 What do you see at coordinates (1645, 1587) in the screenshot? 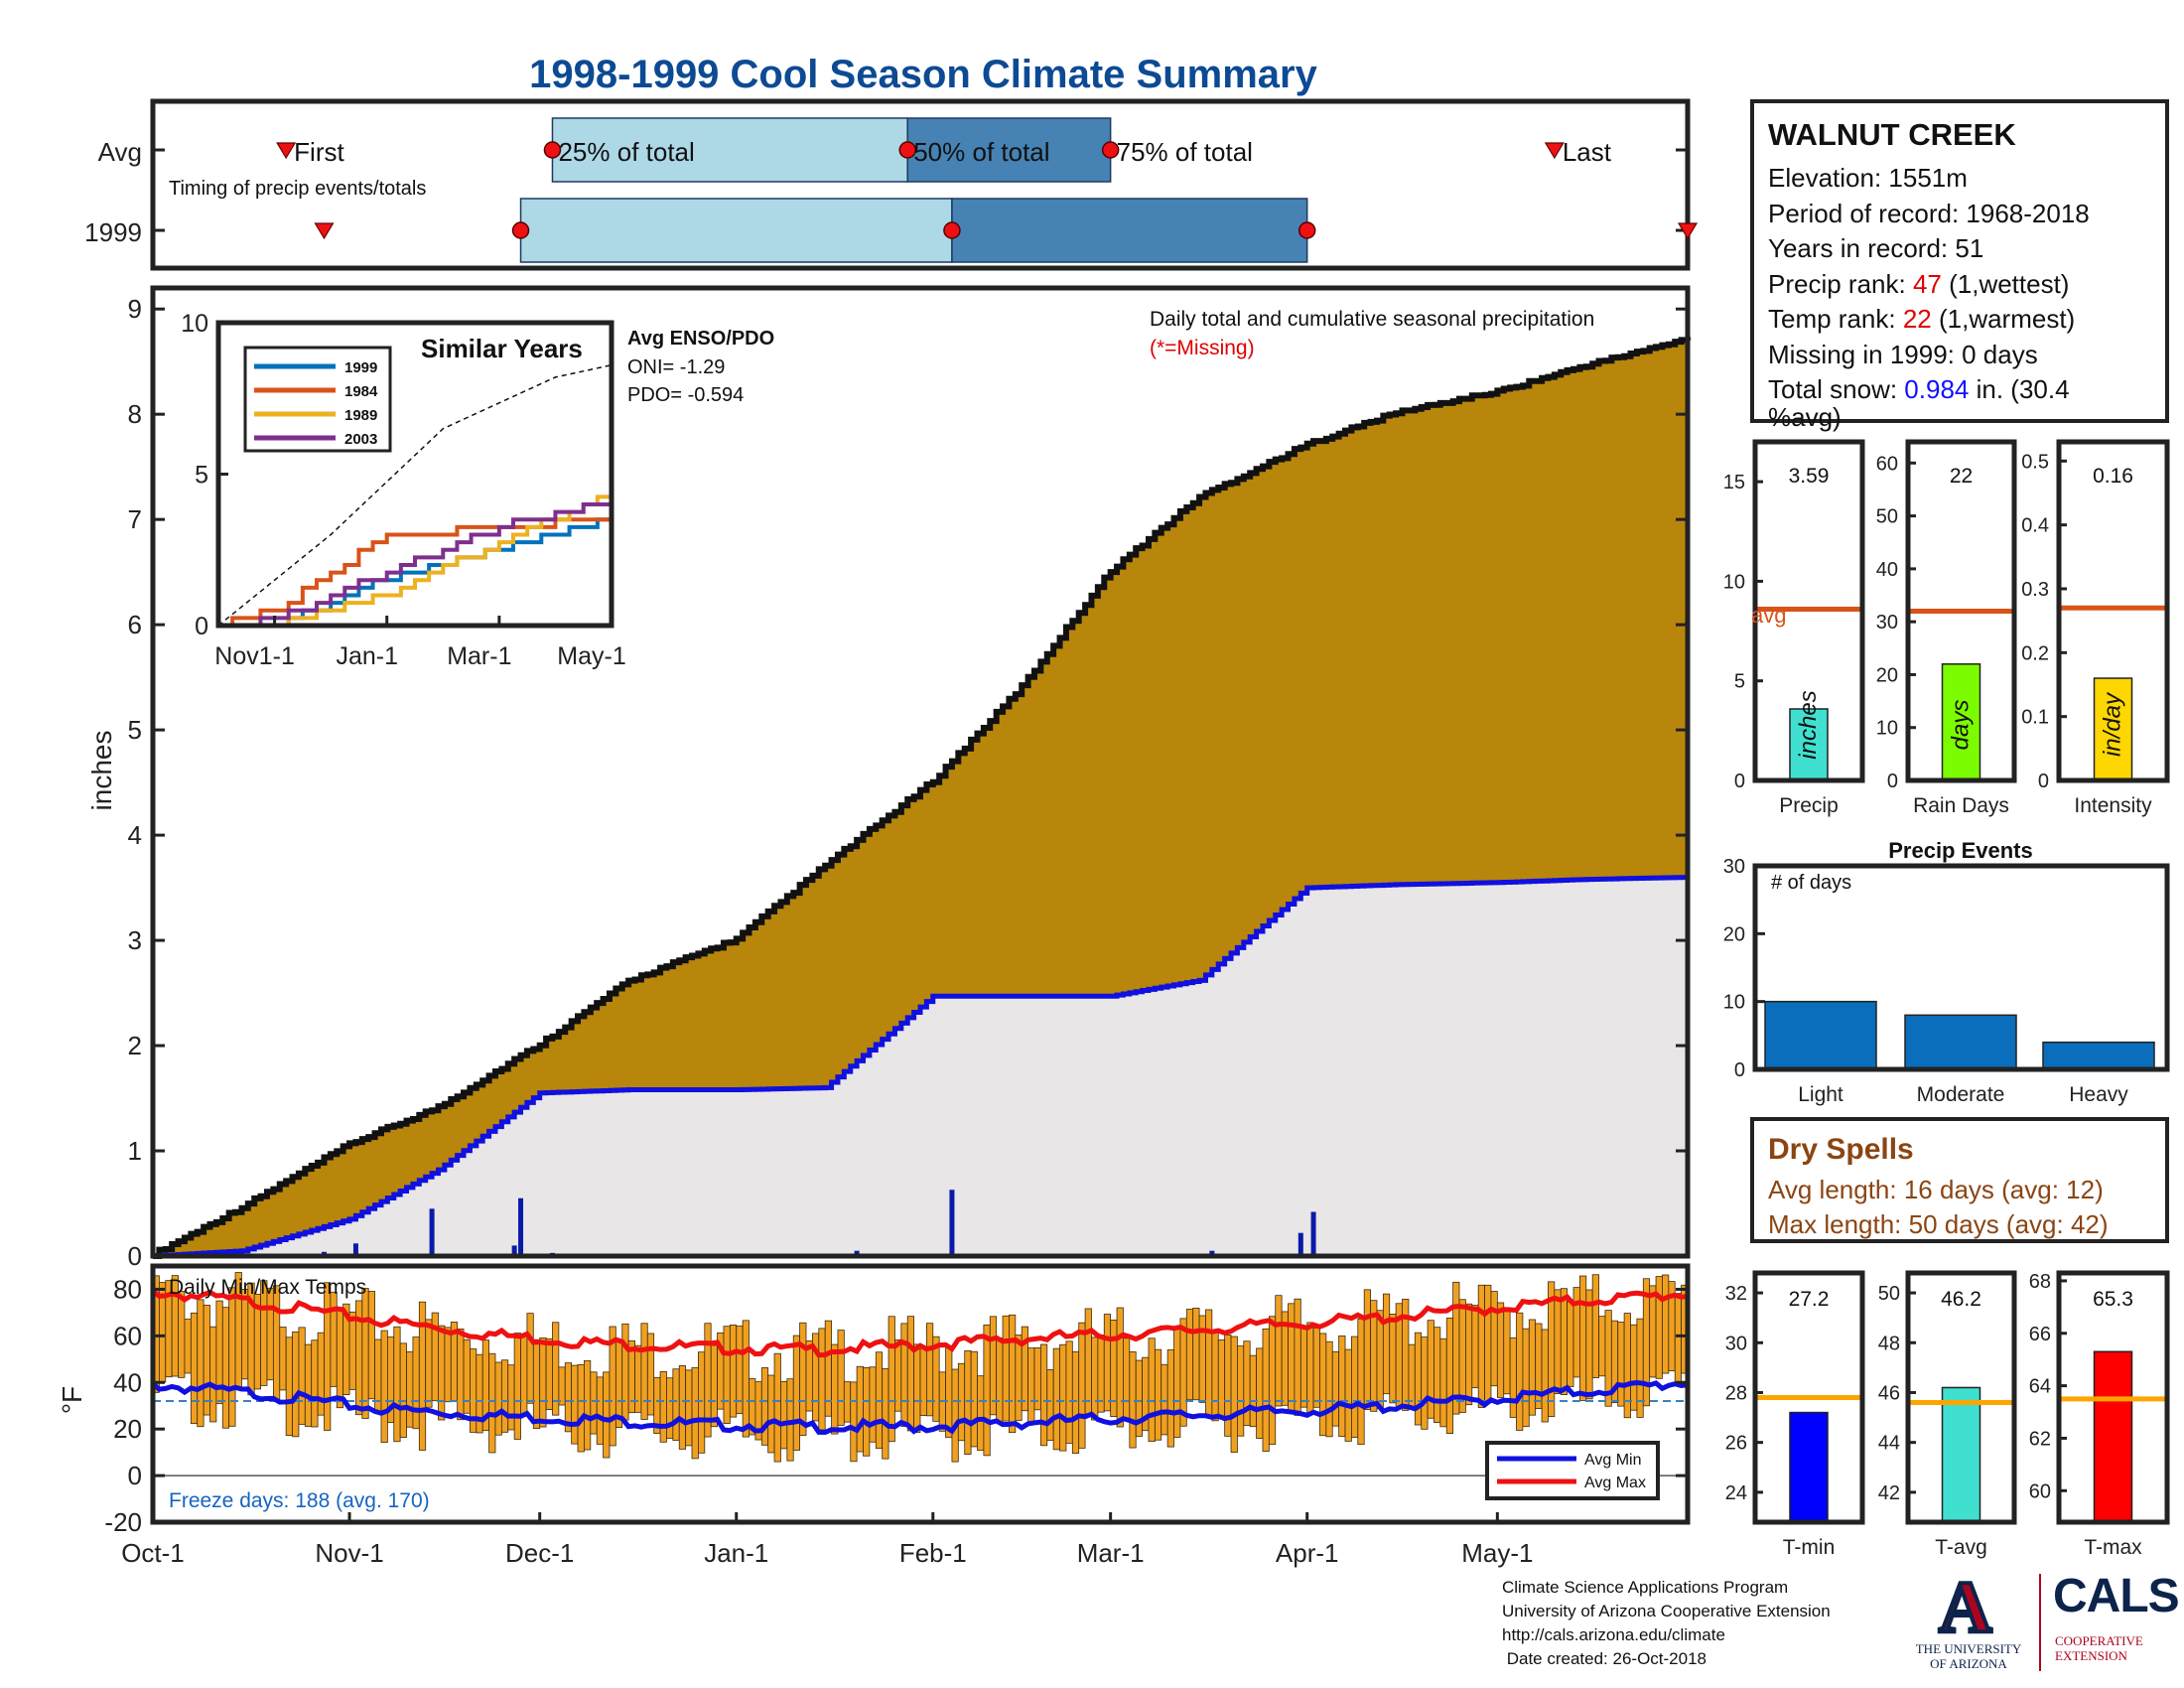
I see `footer-line-1: Climate Science Applications Program` at bounding box center [1645, 1587].